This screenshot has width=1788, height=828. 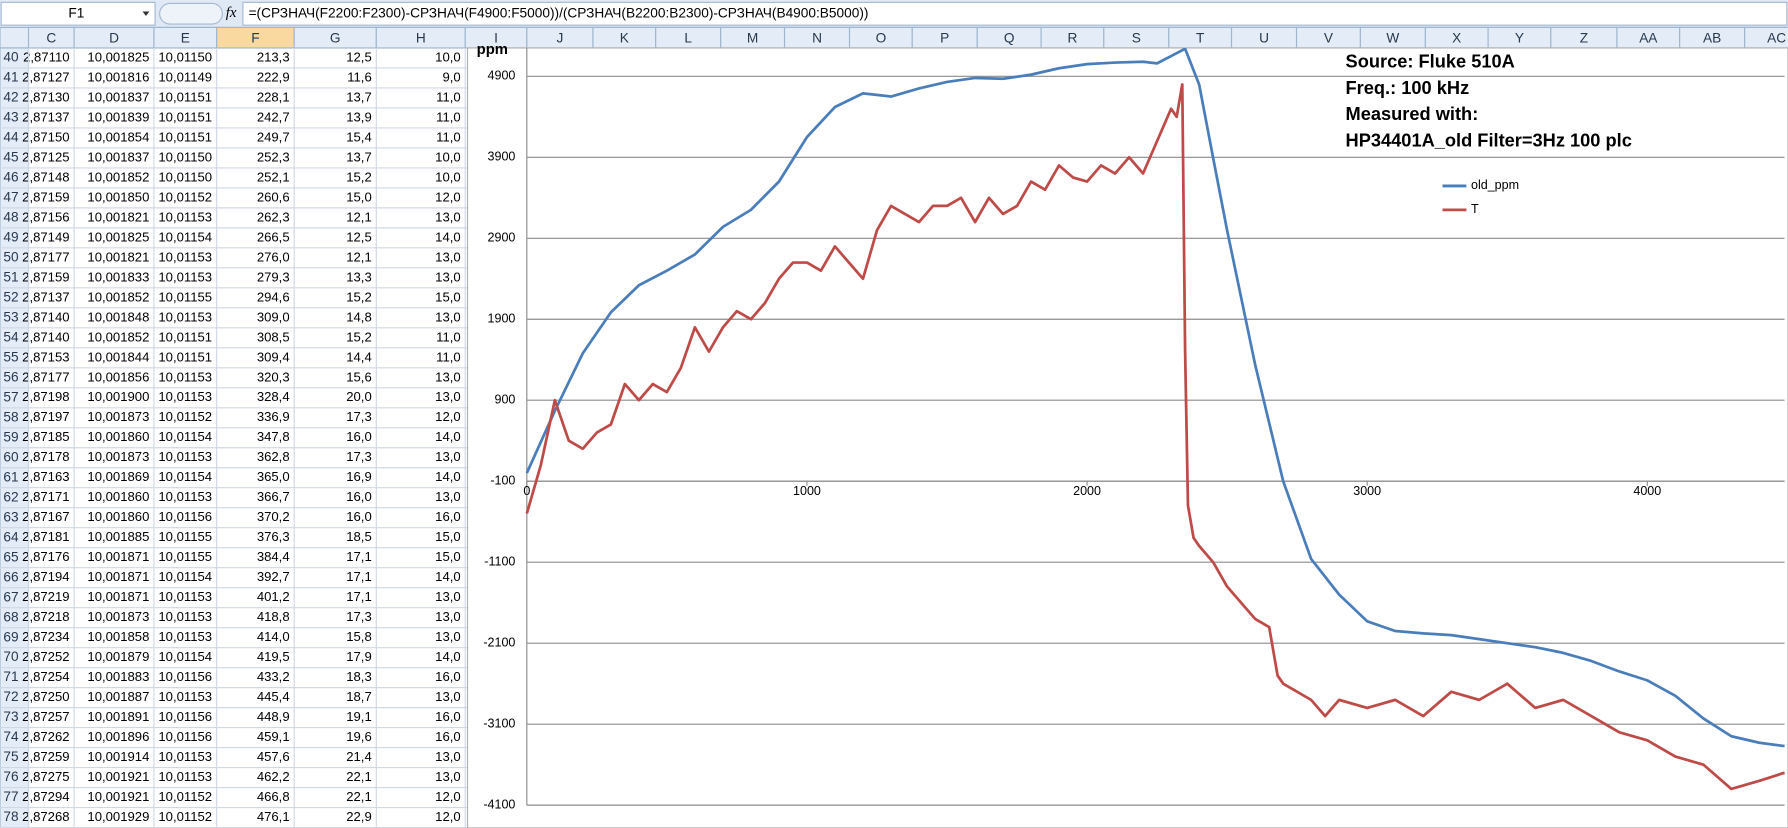 I want to click on name-box-dropdown, so click(x=146, y=14).